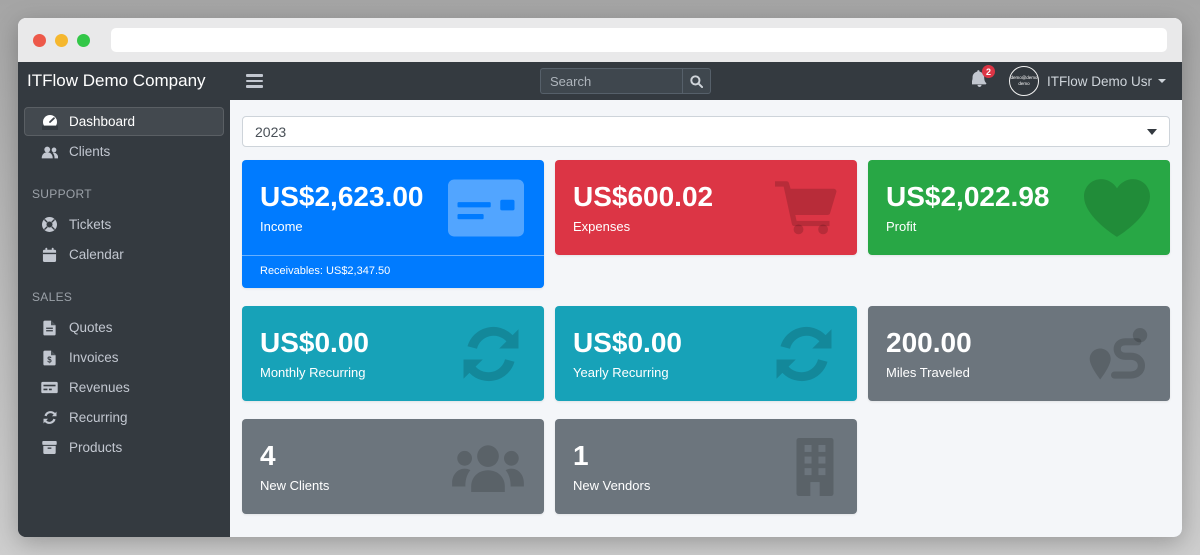  I want to click on monthly-recurring-value: US$0.00, so click(314, 343).